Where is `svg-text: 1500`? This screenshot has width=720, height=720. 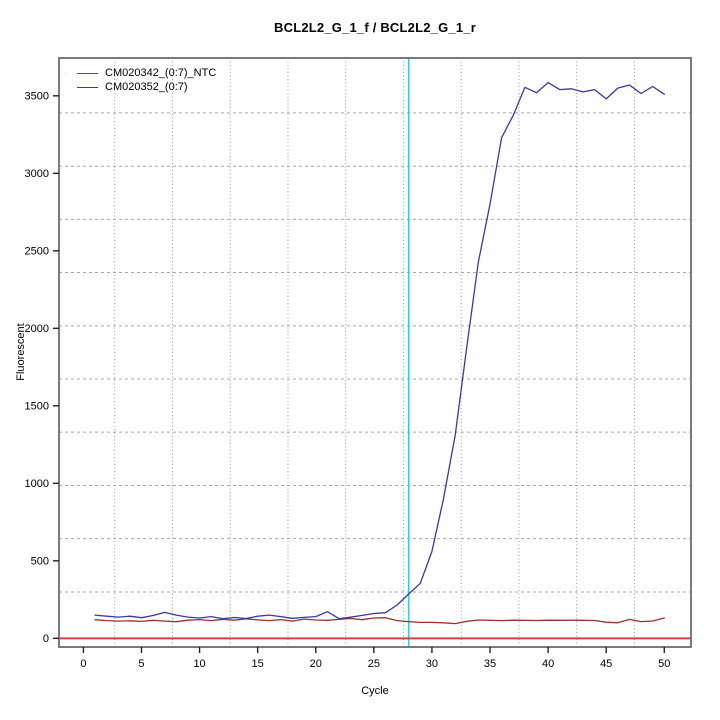 svg-text: 1500 is located at coordinates (37, 407).